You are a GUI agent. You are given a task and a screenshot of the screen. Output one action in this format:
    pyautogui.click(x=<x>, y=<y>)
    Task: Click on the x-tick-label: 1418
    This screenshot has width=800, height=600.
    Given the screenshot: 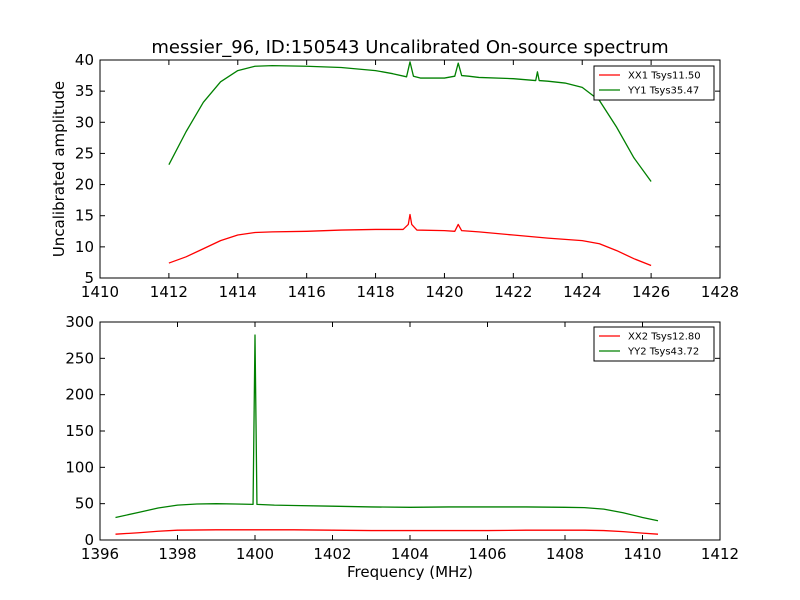 What is the action you would take?
    pyautogui.click(x=375, y=292)
    